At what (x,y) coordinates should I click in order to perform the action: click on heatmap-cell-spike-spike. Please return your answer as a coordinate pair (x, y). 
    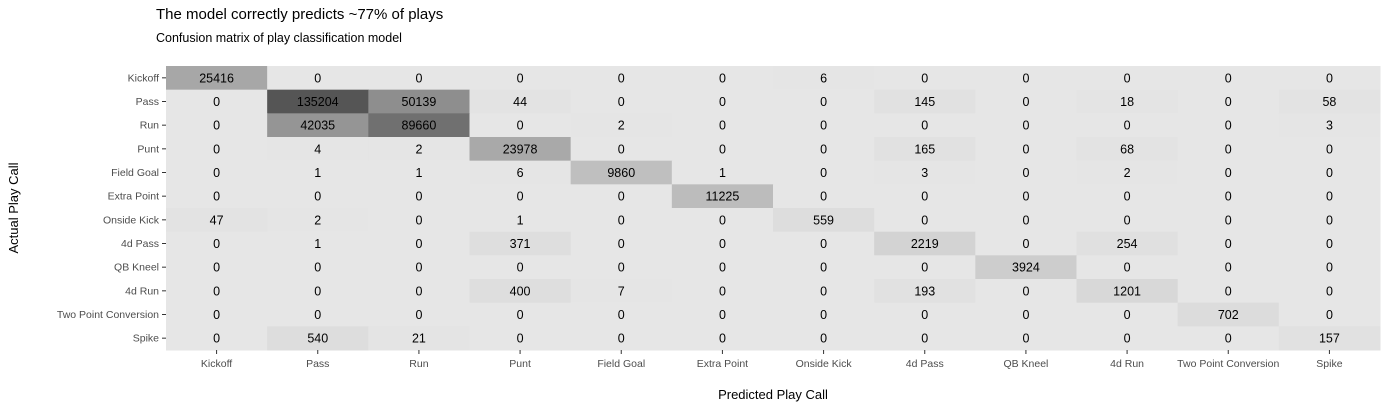
    Looking at the image, I should click on (1329, 338).